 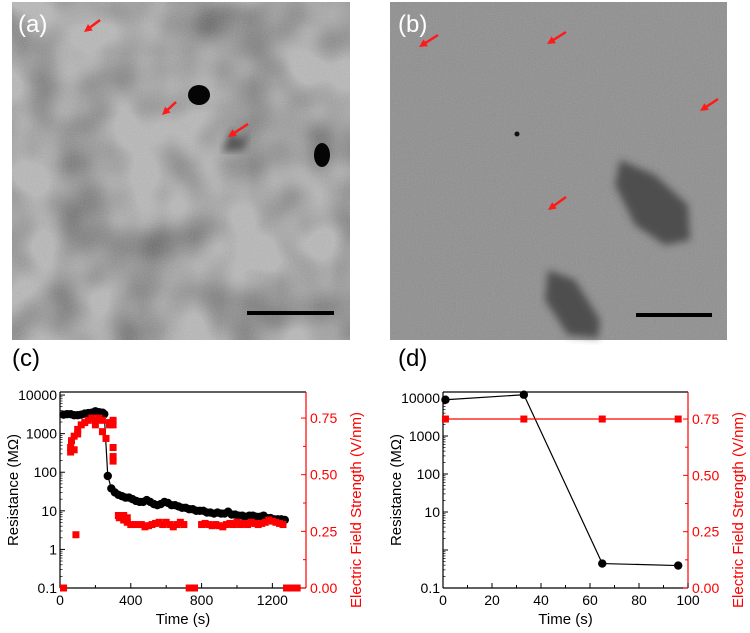 What do you see at coordinates (590, 600) in the screenshot?
I see `x-tick-label: 60` at bounding box center [590, 600].